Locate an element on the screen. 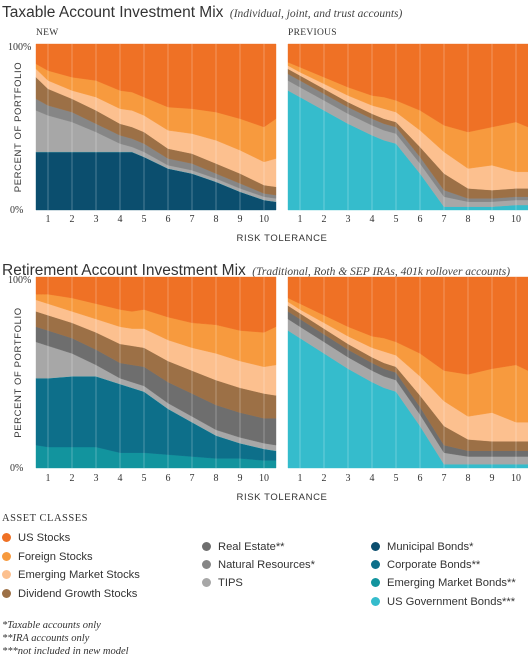 Image resolution: width=528 pixels, height=662 pixels. x-tick-label-retirement-new-4: 4 is located at coordinates (120, 478).